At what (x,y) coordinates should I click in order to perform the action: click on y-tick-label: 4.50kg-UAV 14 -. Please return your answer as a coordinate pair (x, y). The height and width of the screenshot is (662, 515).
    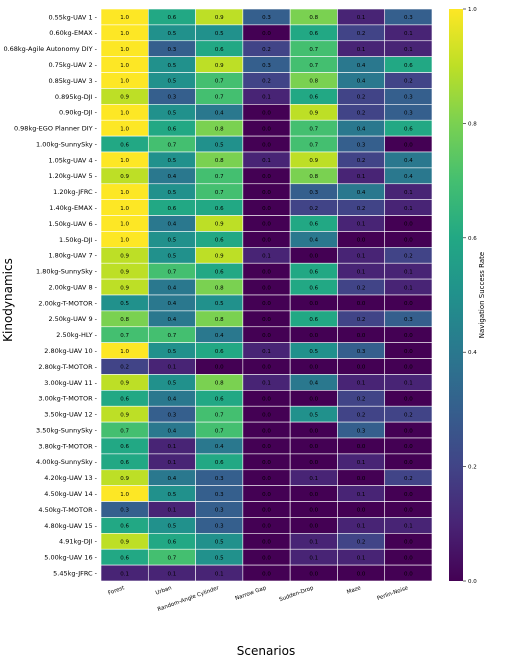
    Looking at the image, I should click on (70, 494).